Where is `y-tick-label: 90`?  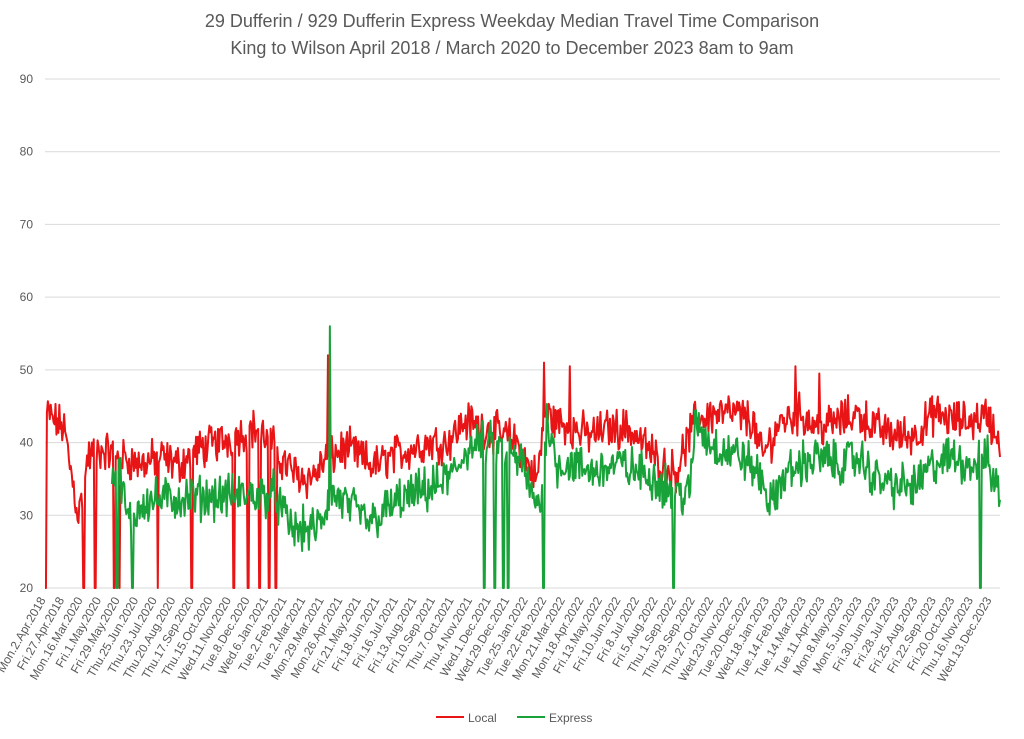
y-tick-label: 90 is located at coordinates (27, 79).